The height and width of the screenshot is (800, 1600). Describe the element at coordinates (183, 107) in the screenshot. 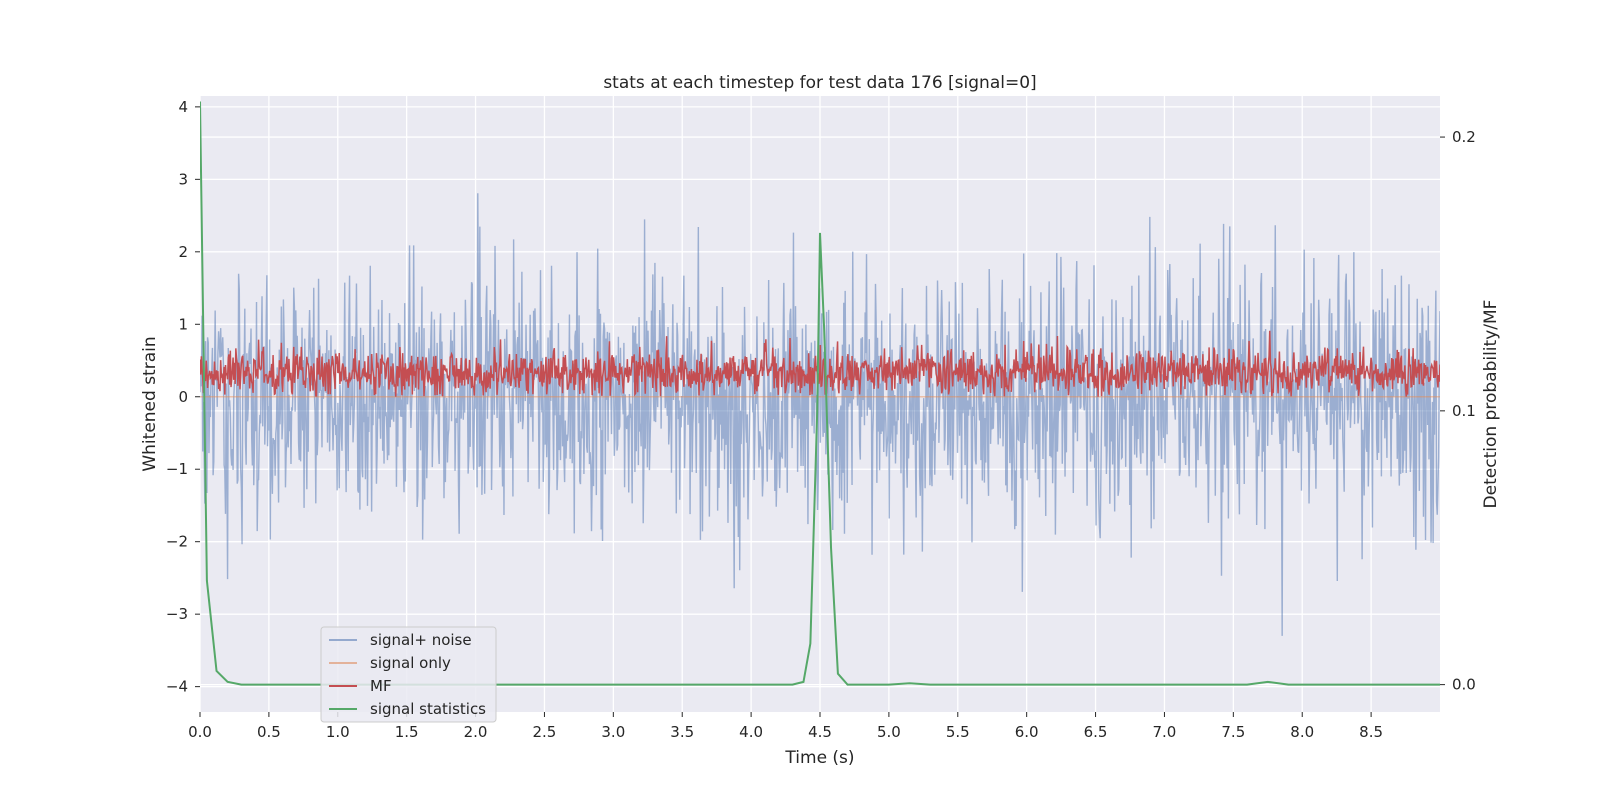

I see `y-tick-label: 4` at that location.